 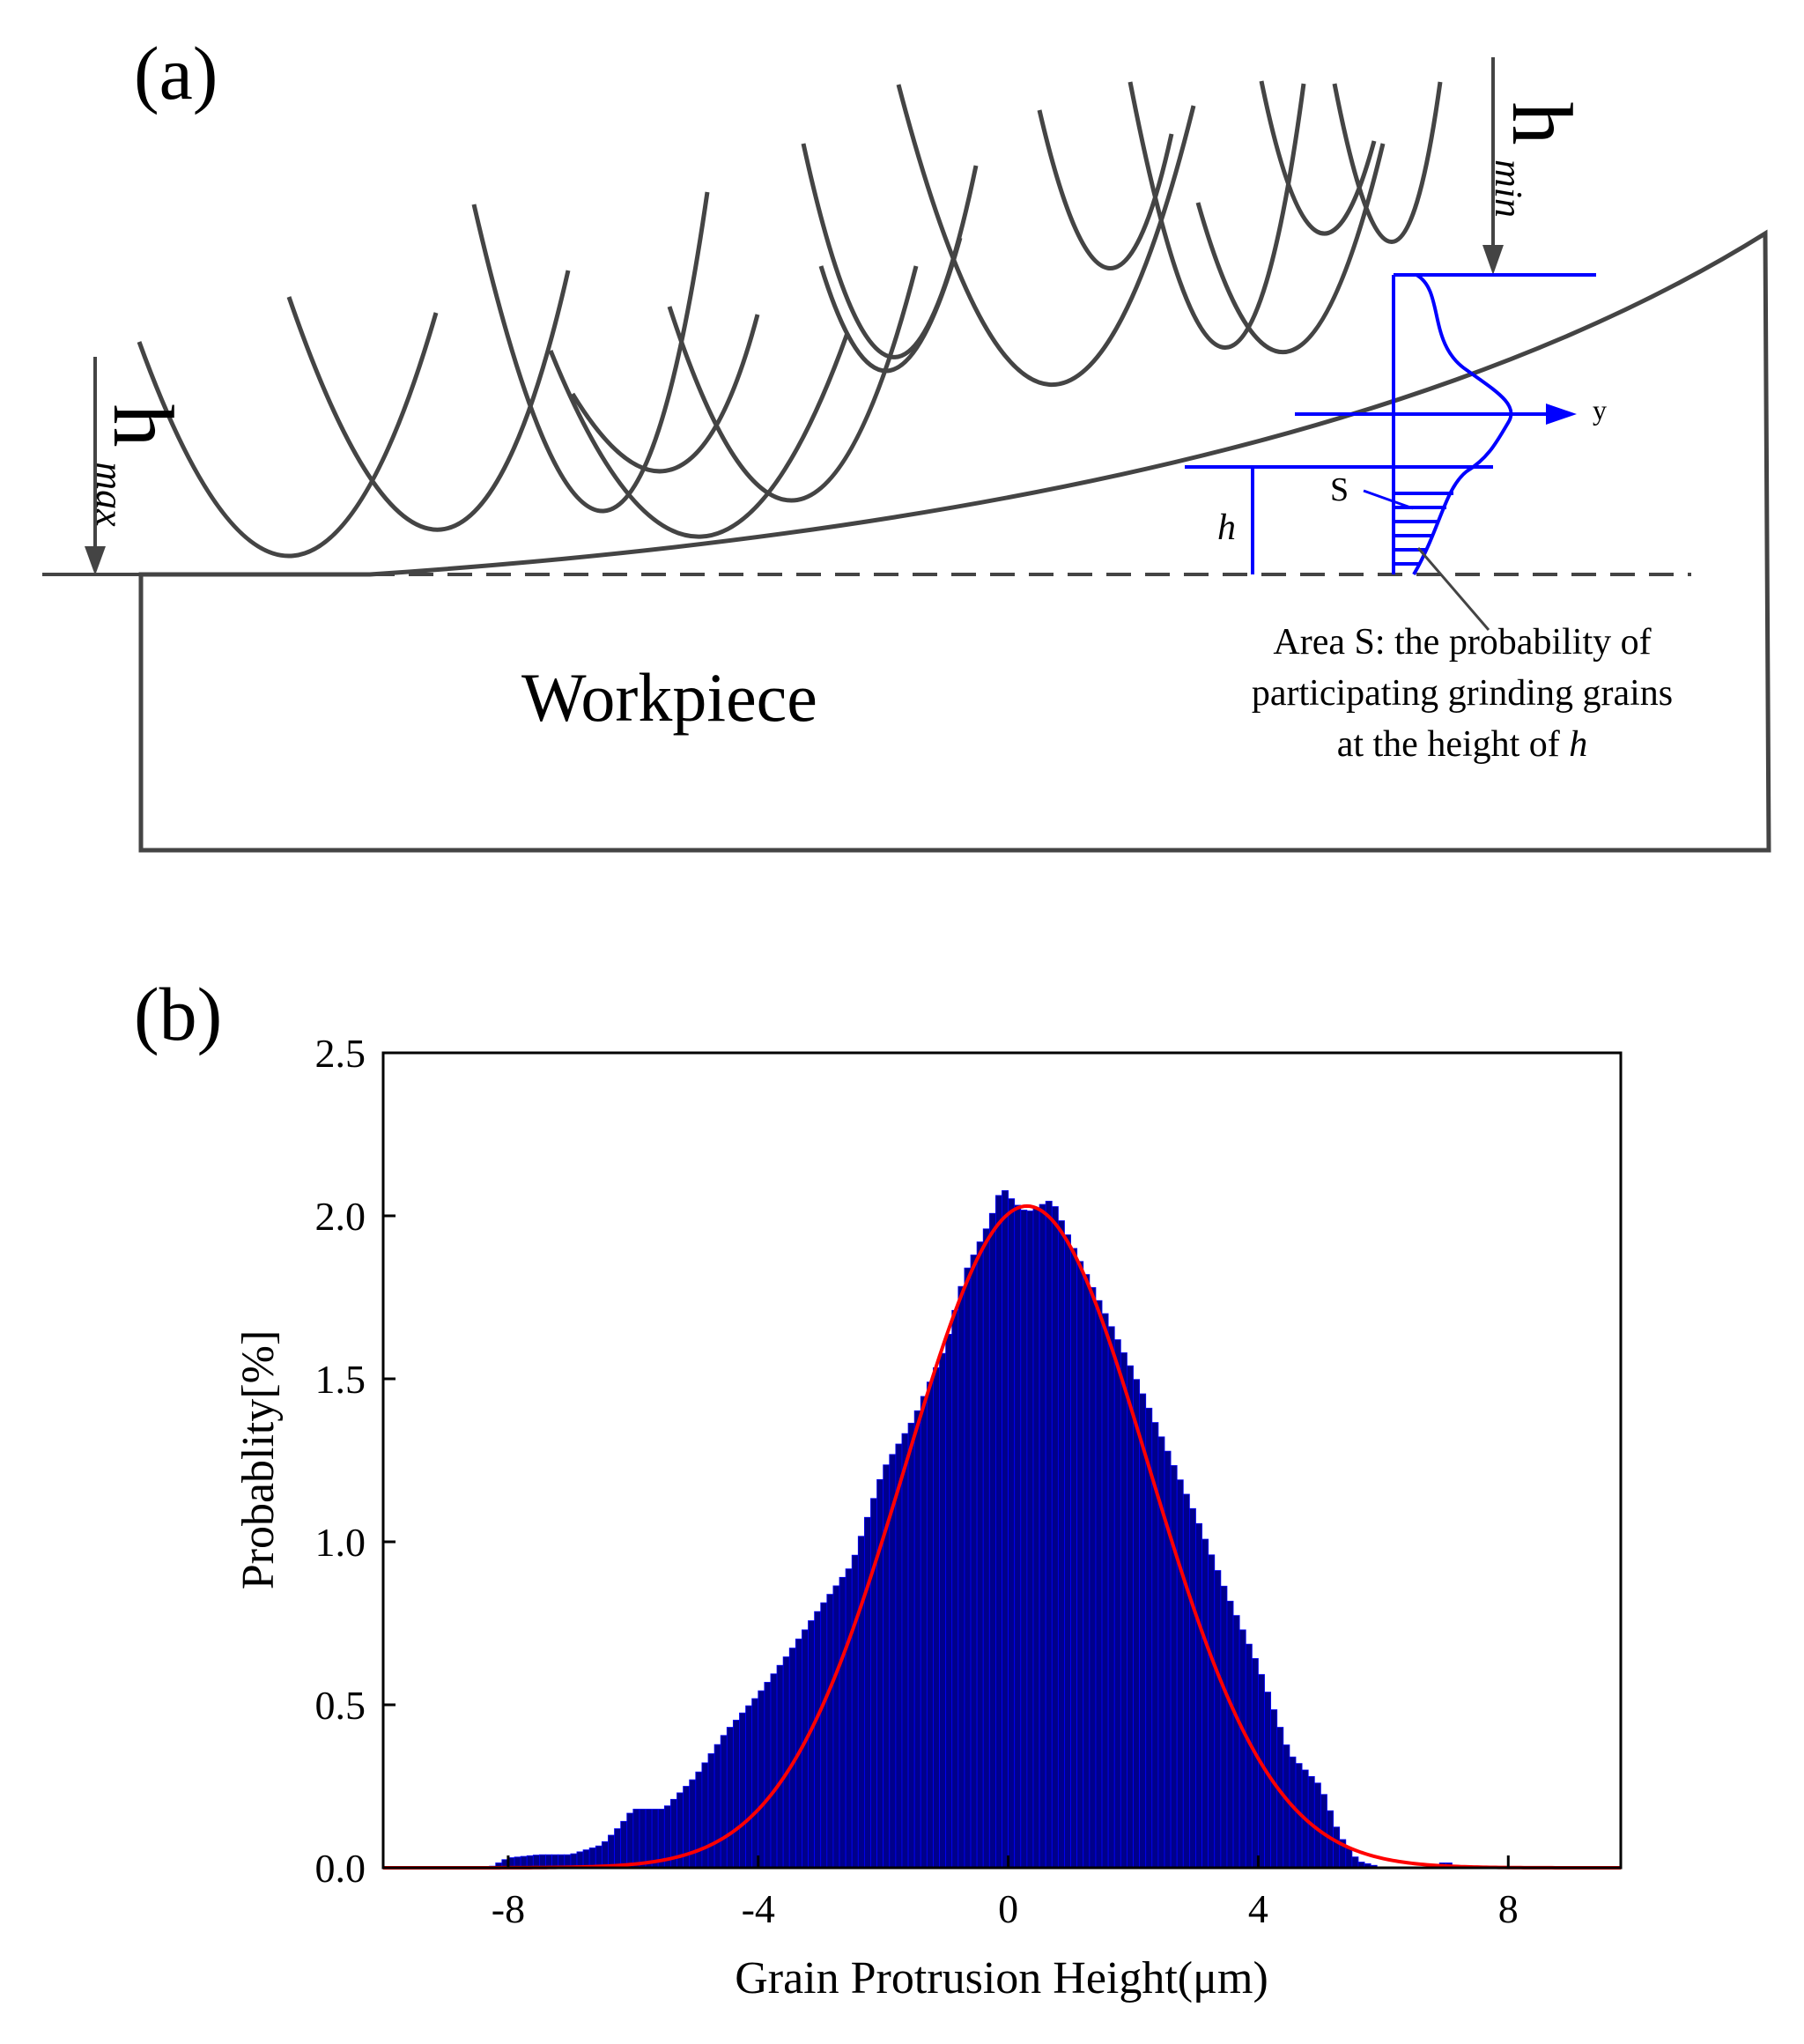 What do you see at coordinates (1008, 1908) in the screenshot?
I see `x-tick-label: 0` at bounding box center [1008, 1908].